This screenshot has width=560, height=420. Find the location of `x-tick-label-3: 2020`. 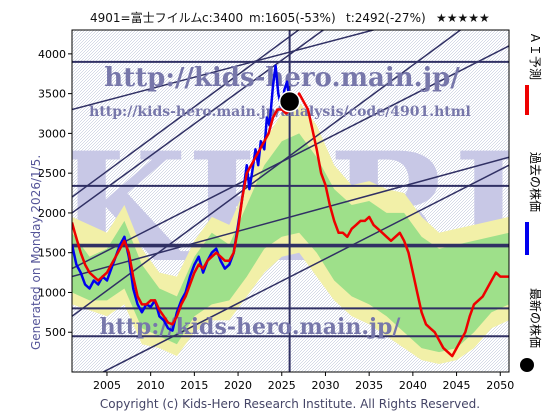

x-tick-label-3: 2020 is located at coordinates (238, 385).